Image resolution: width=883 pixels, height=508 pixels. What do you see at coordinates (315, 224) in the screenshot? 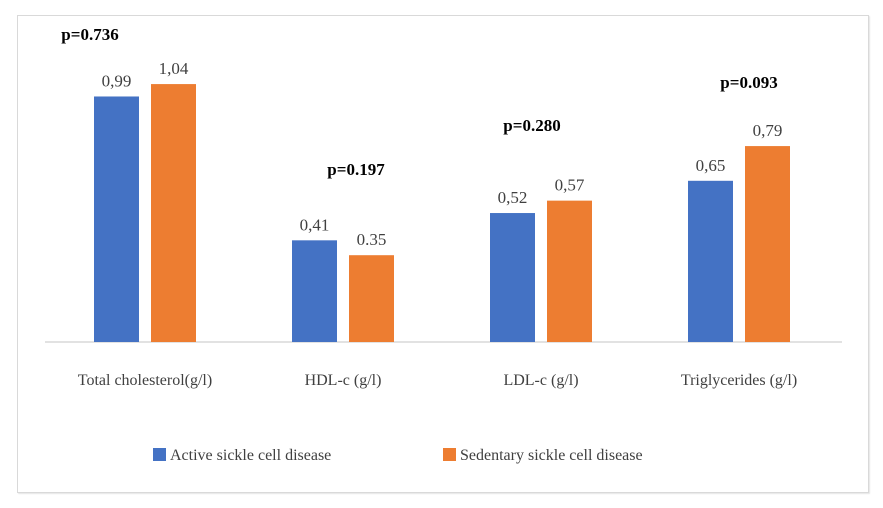
I see `data-label: 0,41` at bounding box center [315, 224].